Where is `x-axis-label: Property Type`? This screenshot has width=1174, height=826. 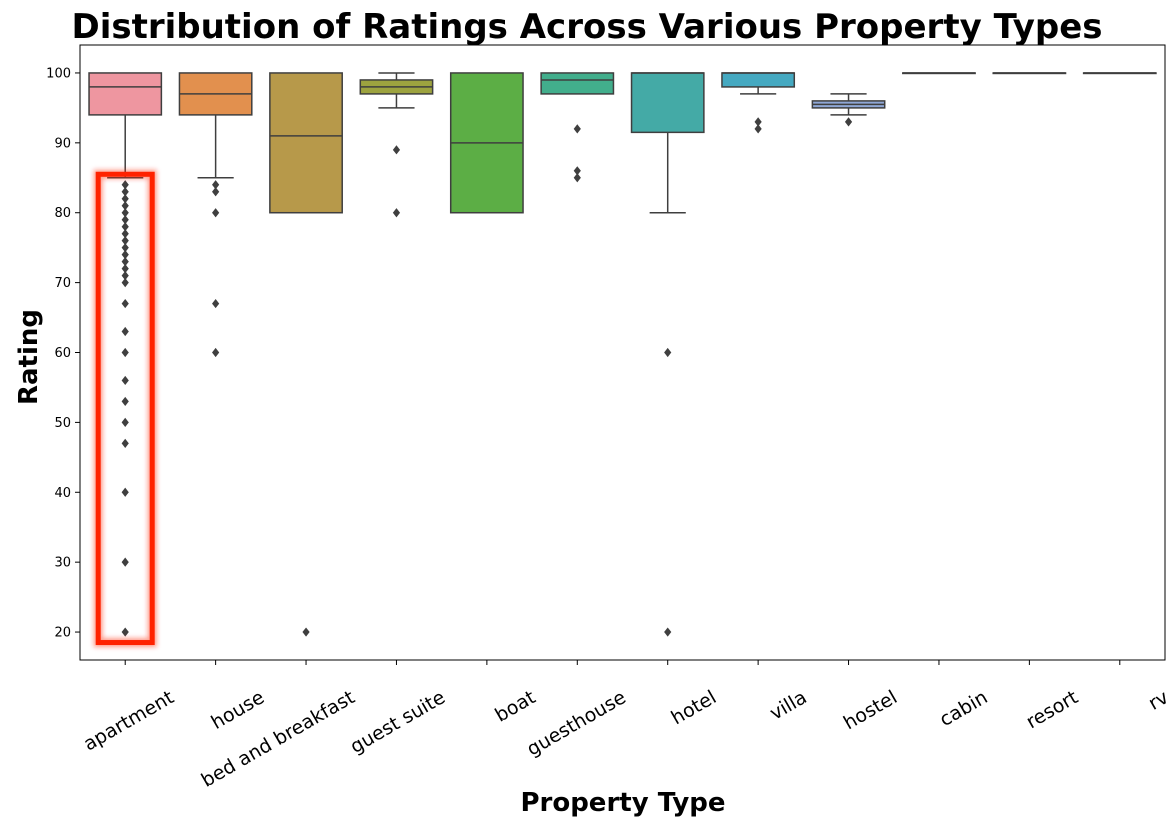
x-axis-label: Property Type is located at coordinates (622, 803).